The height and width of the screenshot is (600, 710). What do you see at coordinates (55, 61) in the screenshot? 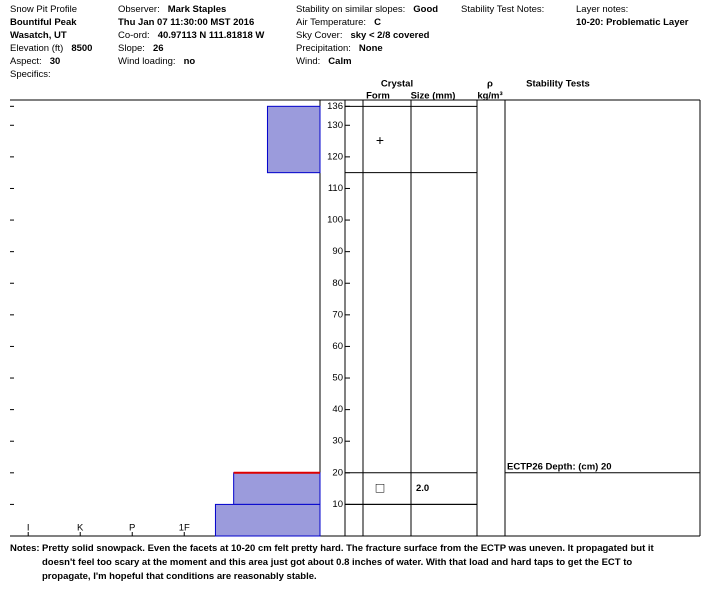
I see `field-value: 30` at bounding box center [55, 61].